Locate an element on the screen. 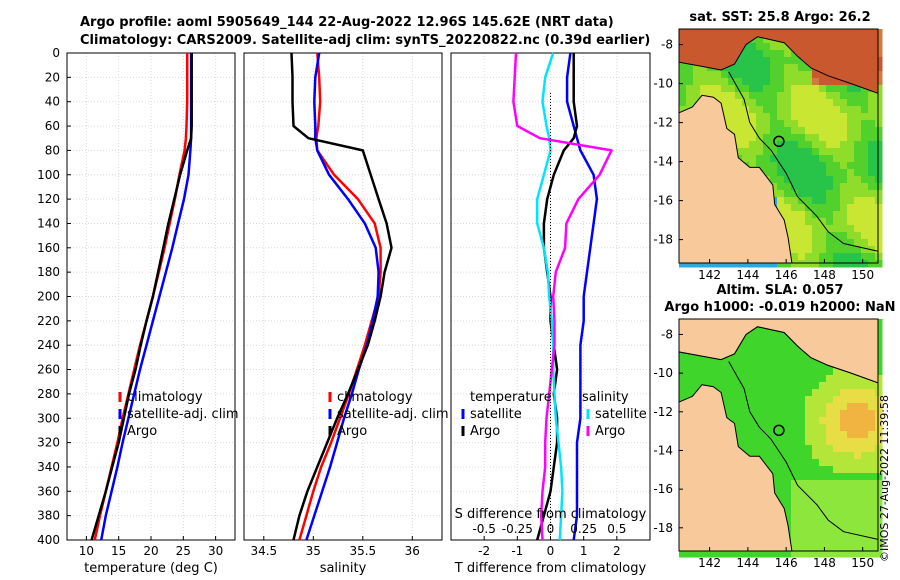  sst-lat-tick-label-3: -14 is located at coordinates (663, 162).